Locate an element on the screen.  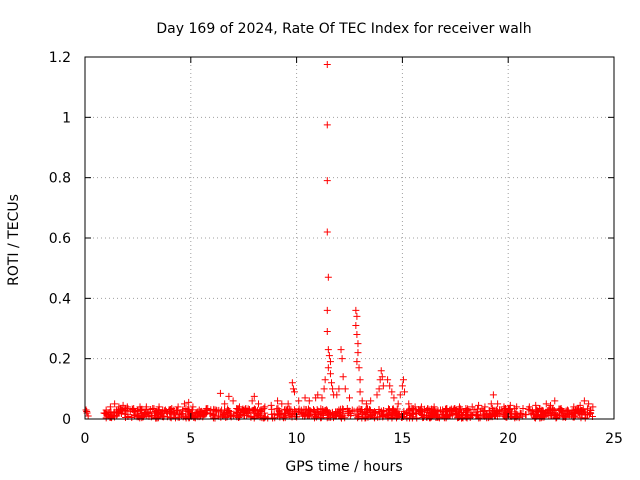
x-tick-label: 10 is located at coordinates (297, 439).